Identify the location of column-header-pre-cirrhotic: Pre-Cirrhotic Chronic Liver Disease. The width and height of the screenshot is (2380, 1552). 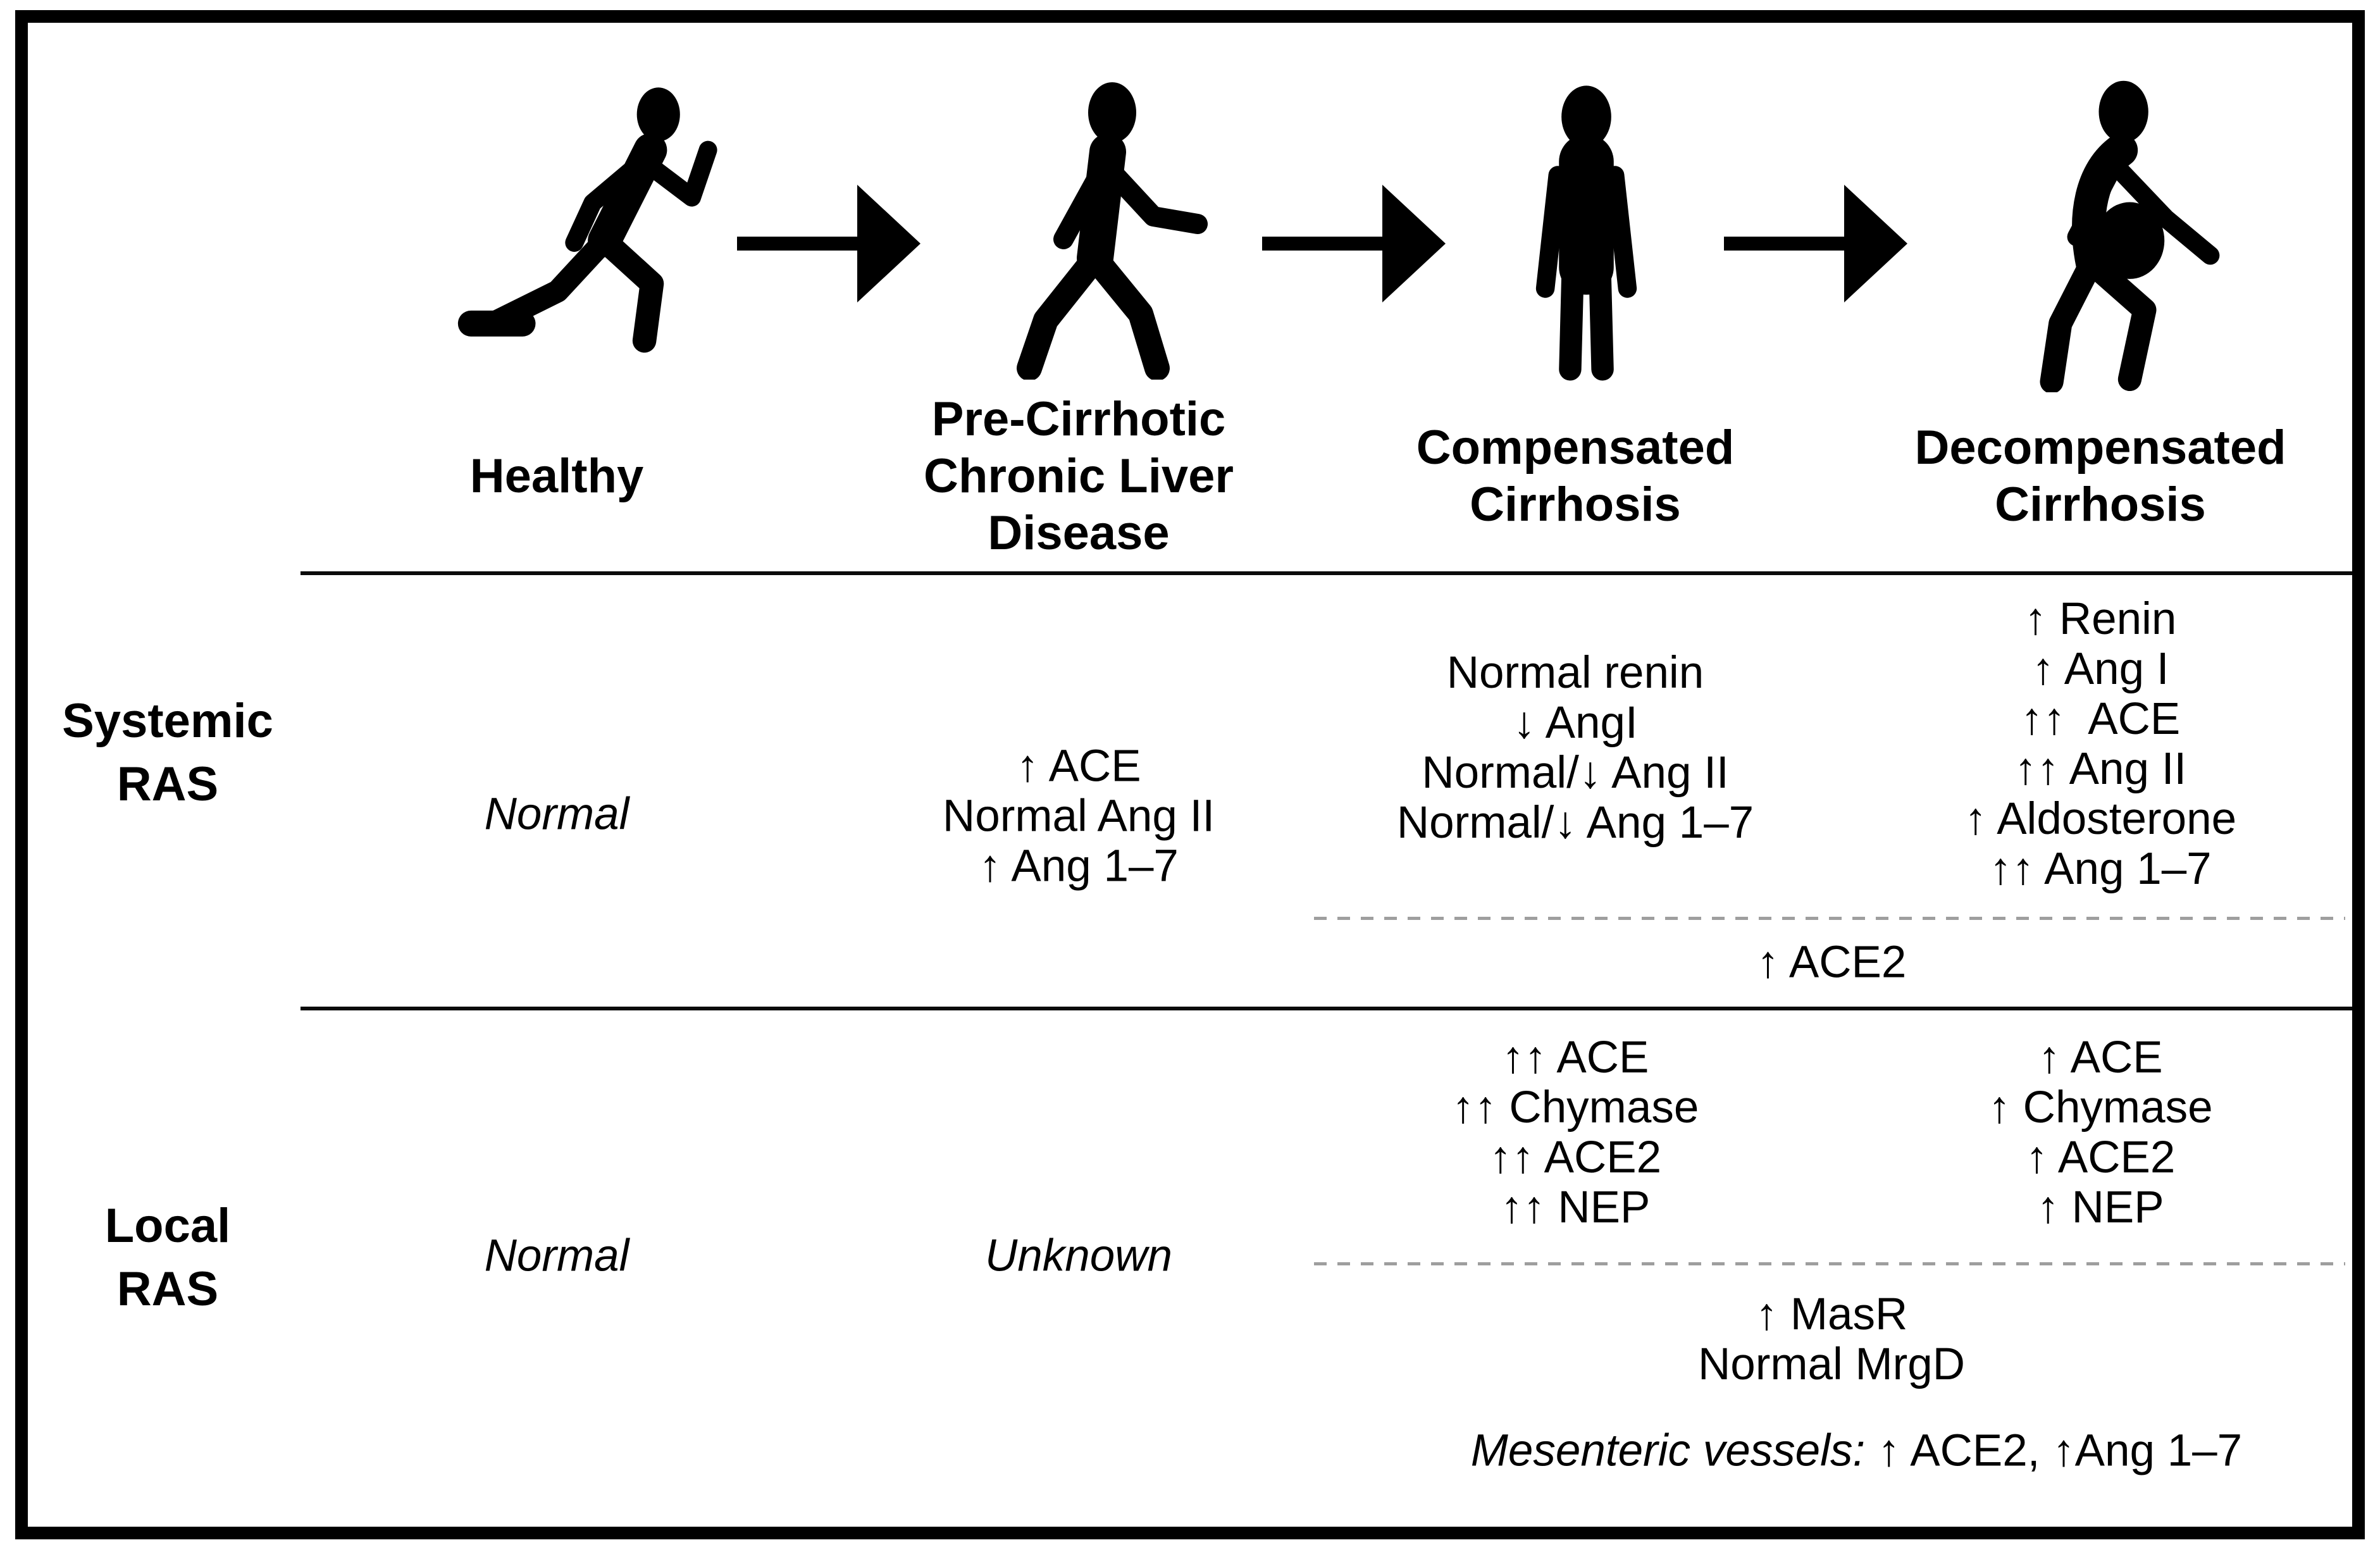
(1079, 476).